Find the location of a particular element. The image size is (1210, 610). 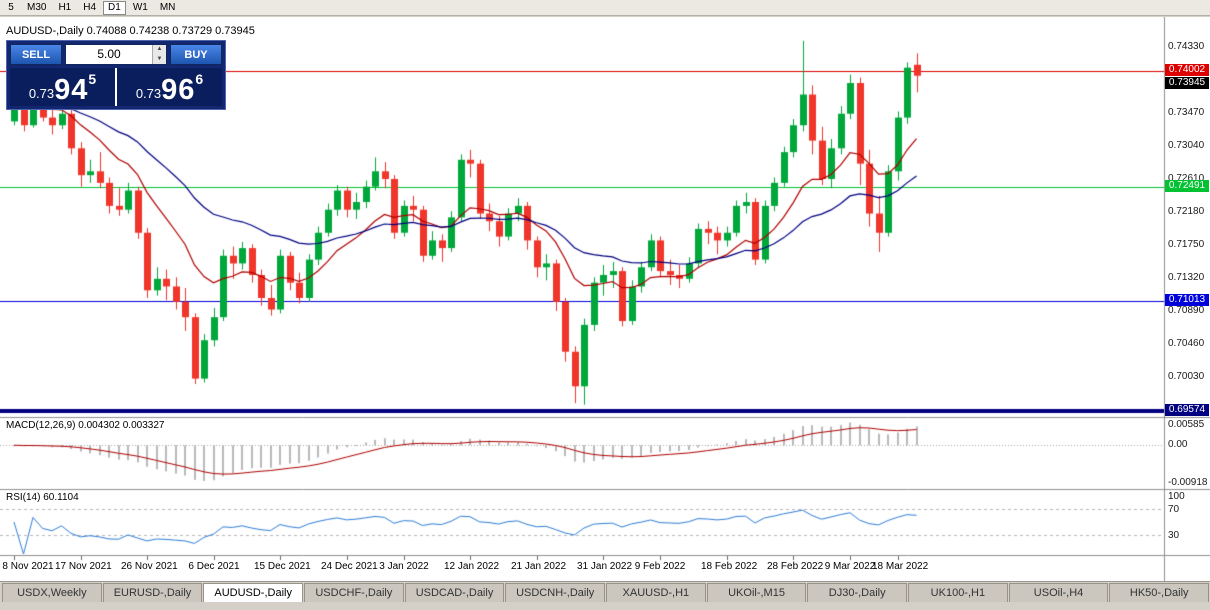

date-axis-label: 18 Feb 2022 is located at coordinates (729, 566).